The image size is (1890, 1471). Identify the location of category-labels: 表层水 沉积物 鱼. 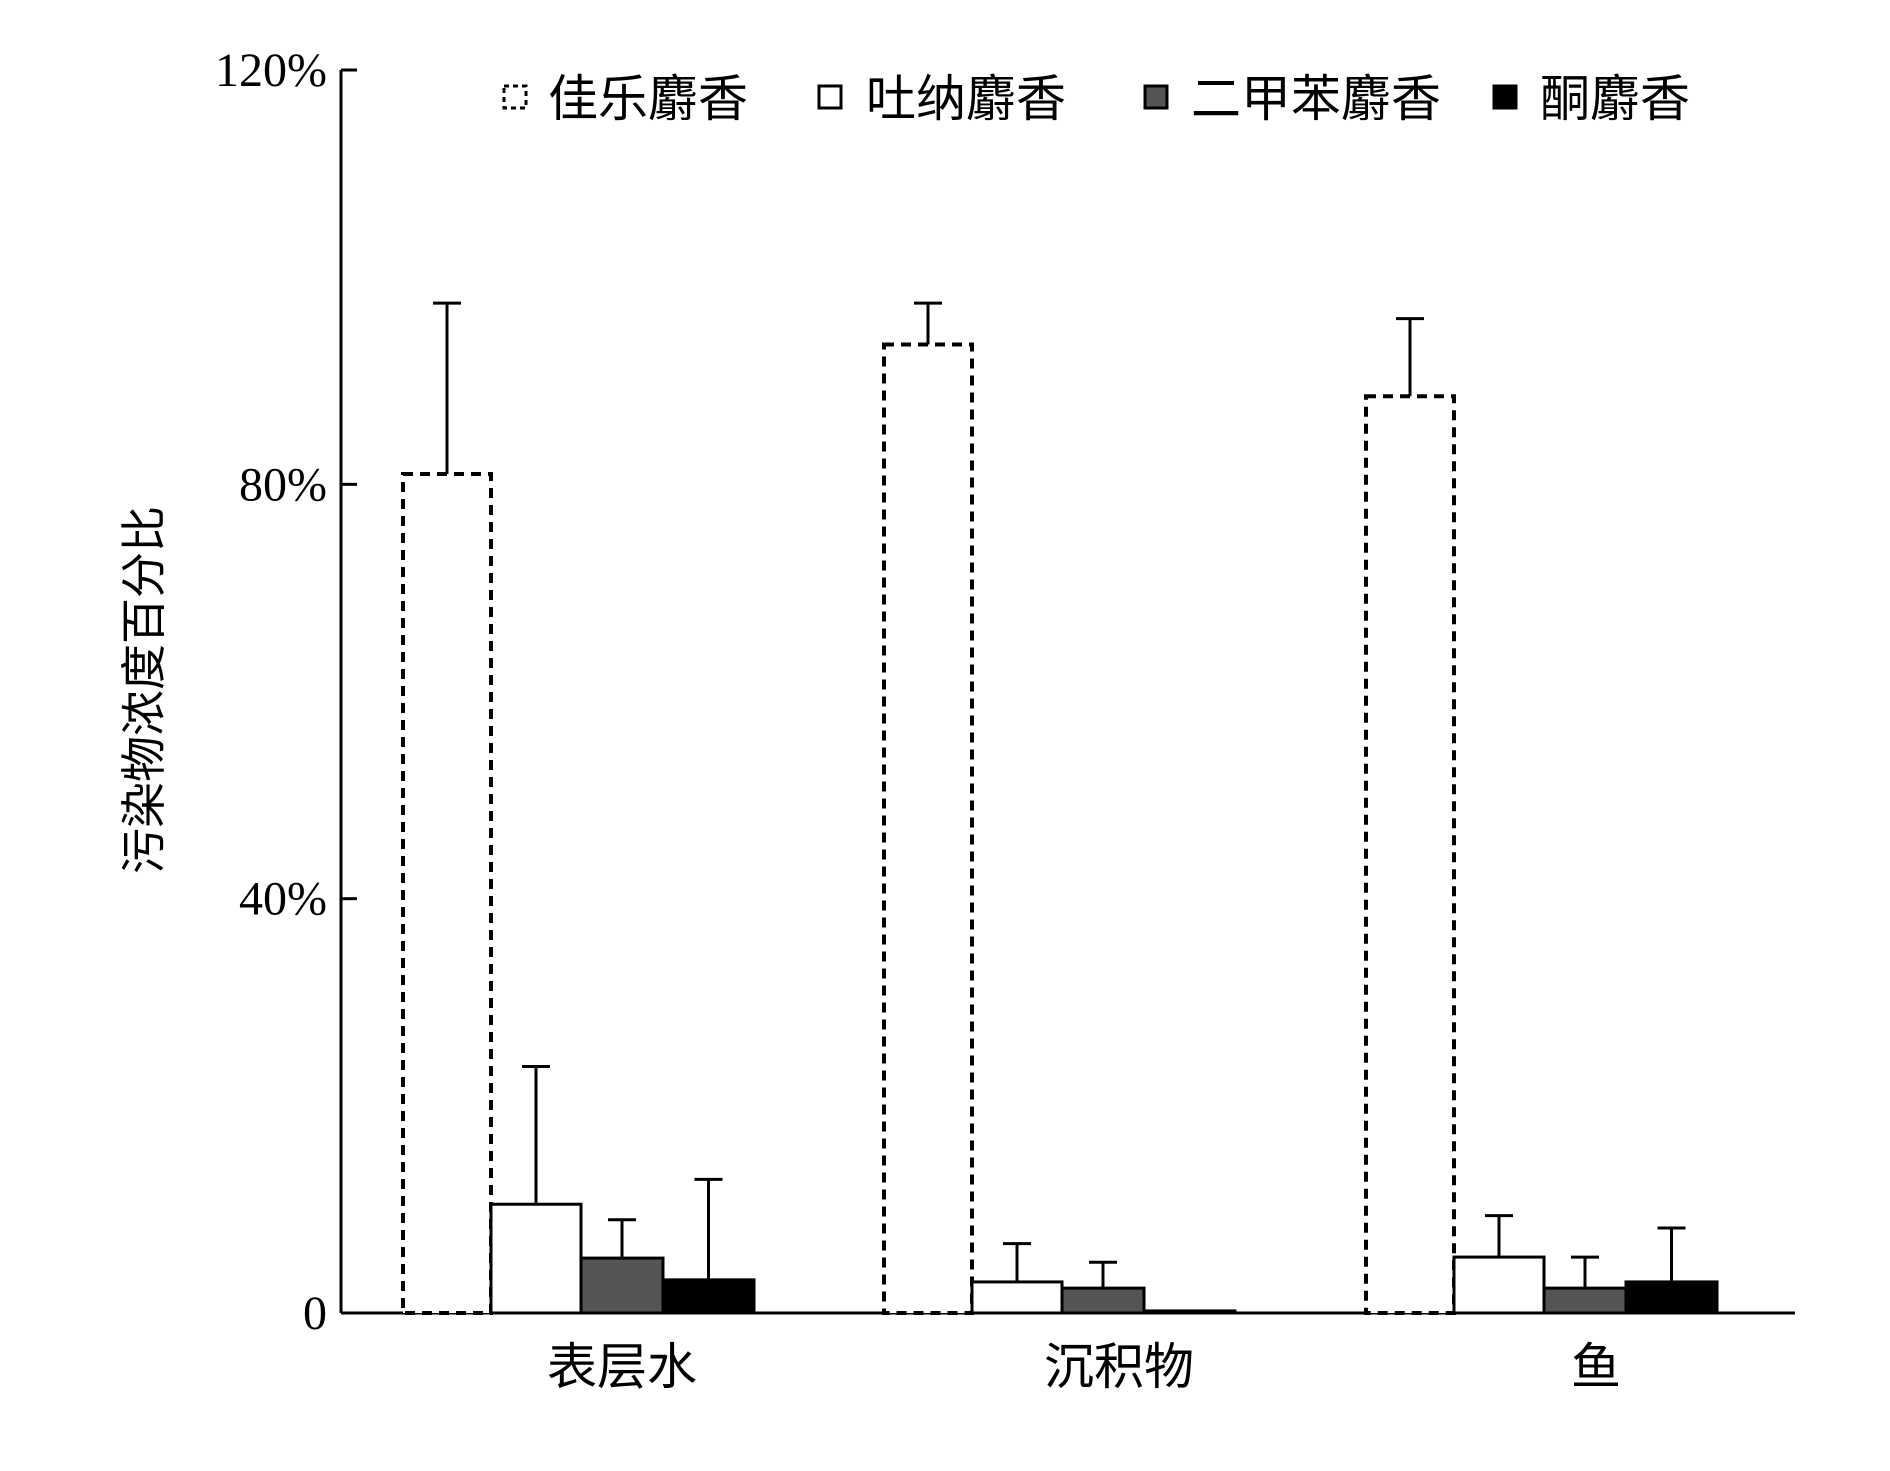
(1084, 1367).